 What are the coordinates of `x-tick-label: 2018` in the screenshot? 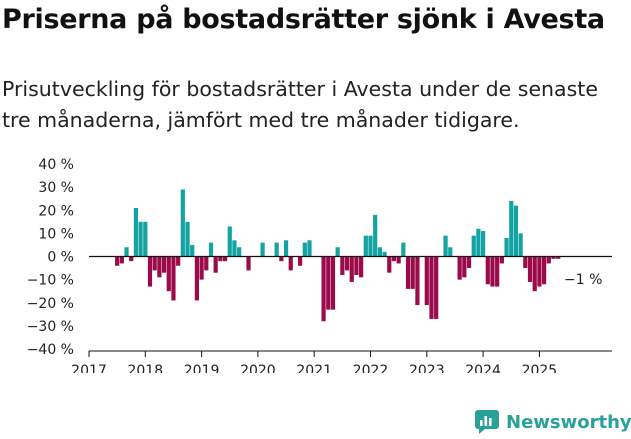 It's located at (145, 368).